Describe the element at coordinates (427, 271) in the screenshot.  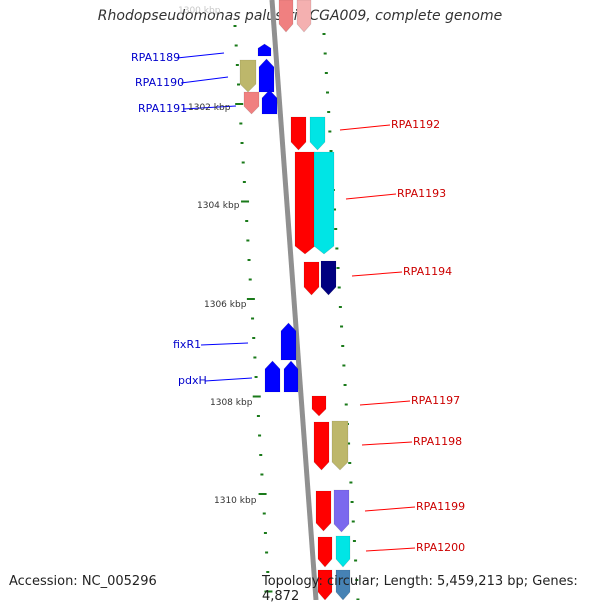
I see `gene-label-rpa1194: RPA1194` at that location.